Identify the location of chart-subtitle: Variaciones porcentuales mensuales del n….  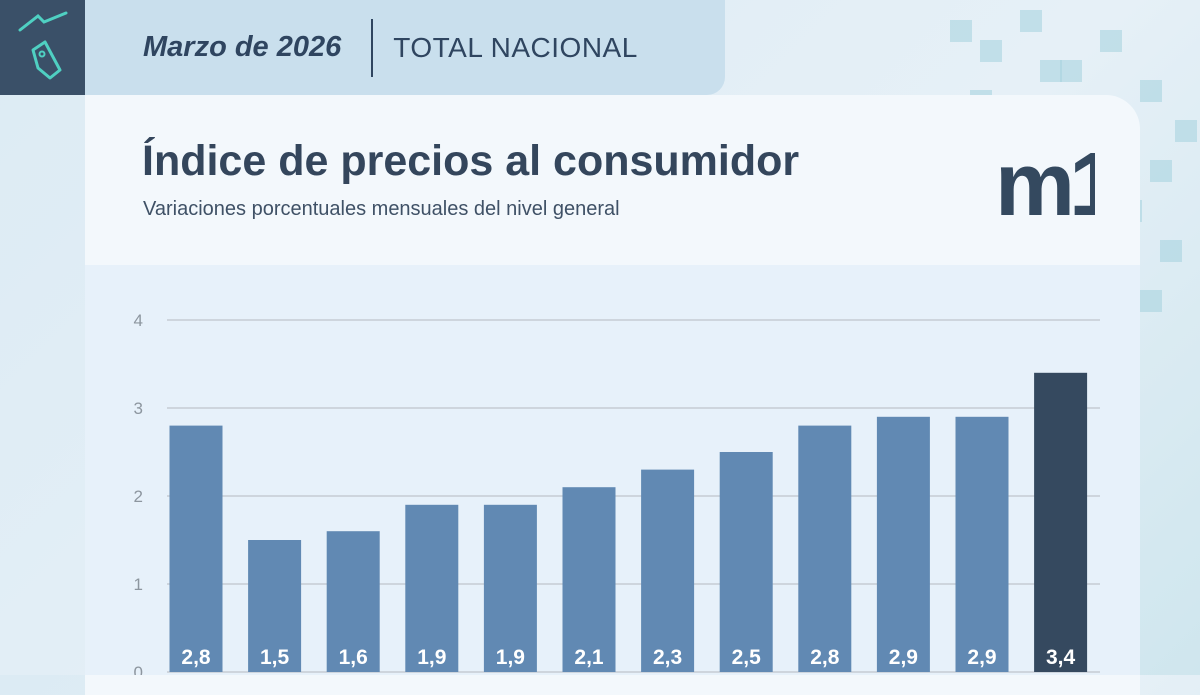
(381, 209).